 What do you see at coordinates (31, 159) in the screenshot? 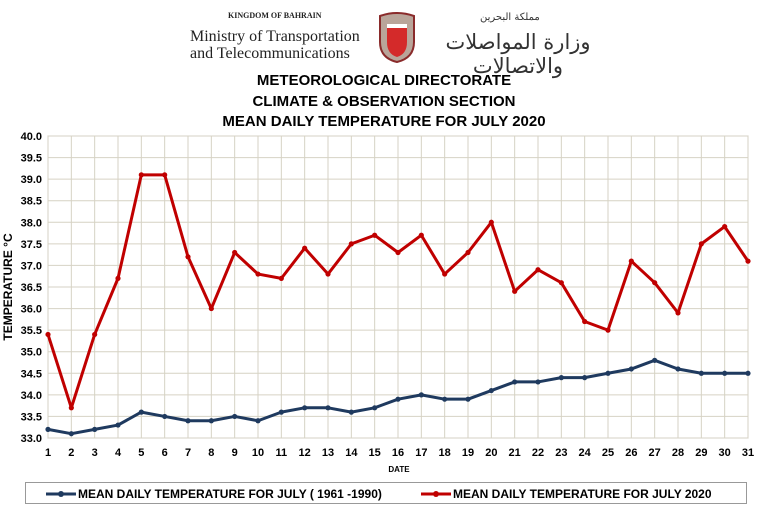
I see `y-tick-label: 39.5` at bounding box center [31, 159].